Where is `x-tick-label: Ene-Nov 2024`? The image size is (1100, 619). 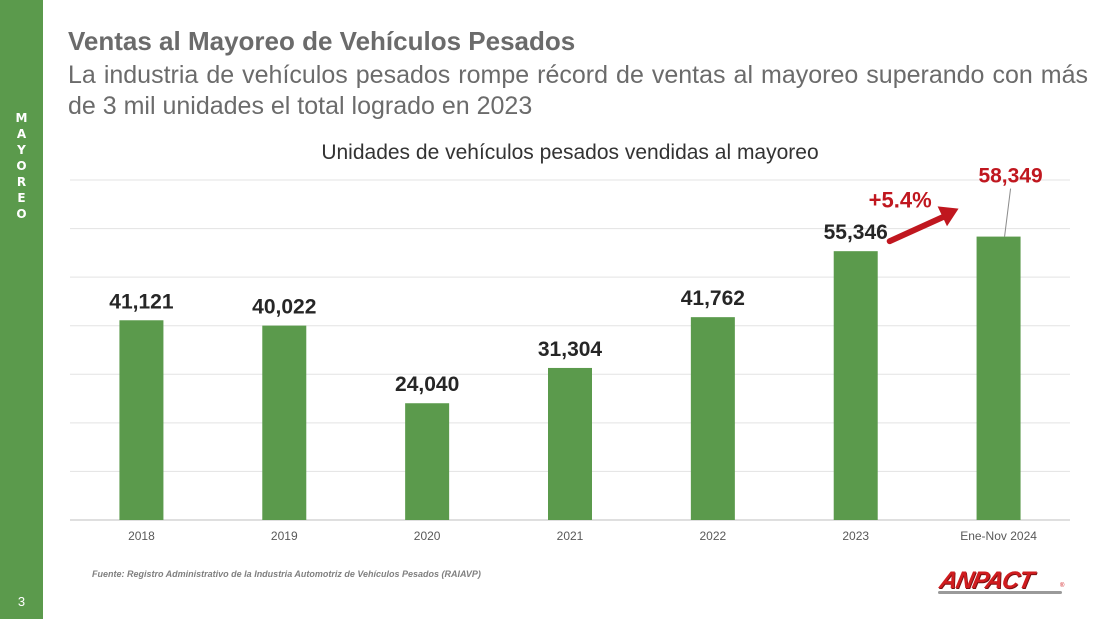 x-tick-label: Ene-Nov 2024 is located at coordinates (998, 536).